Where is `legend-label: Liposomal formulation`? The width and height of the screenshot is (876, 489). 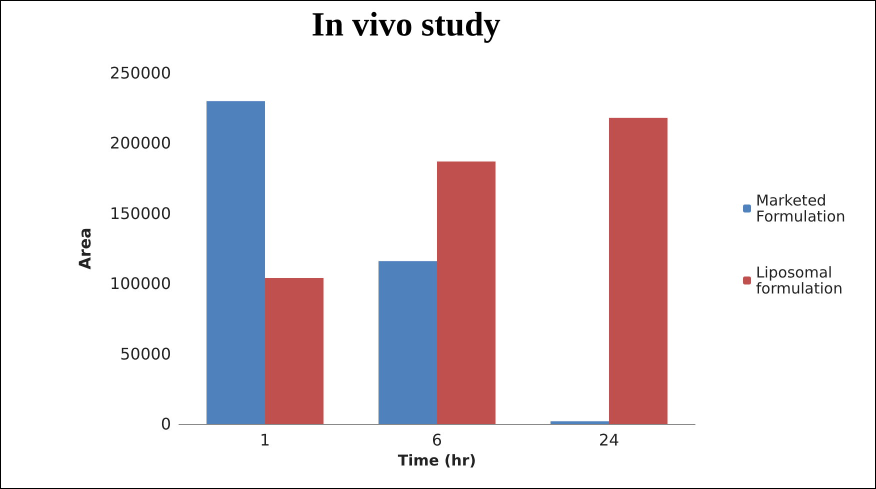
legend-label: Liposomal formulation is located at coordinates (799, 281).